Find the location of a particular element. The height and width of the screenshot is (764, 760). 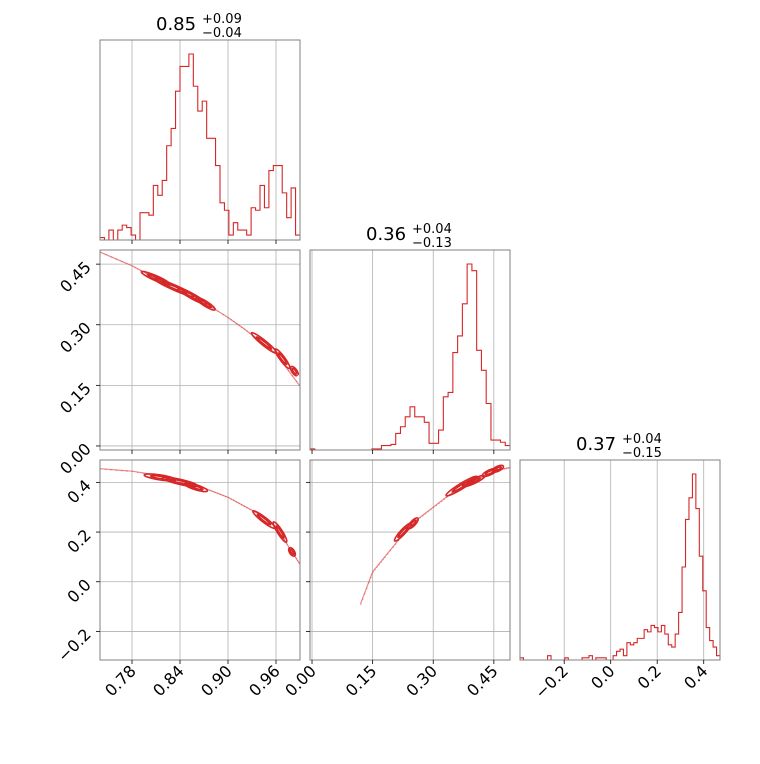

histogram-panel-2: −0.2 0.0 0.2 0.4 is located at coordinates (620, 580).